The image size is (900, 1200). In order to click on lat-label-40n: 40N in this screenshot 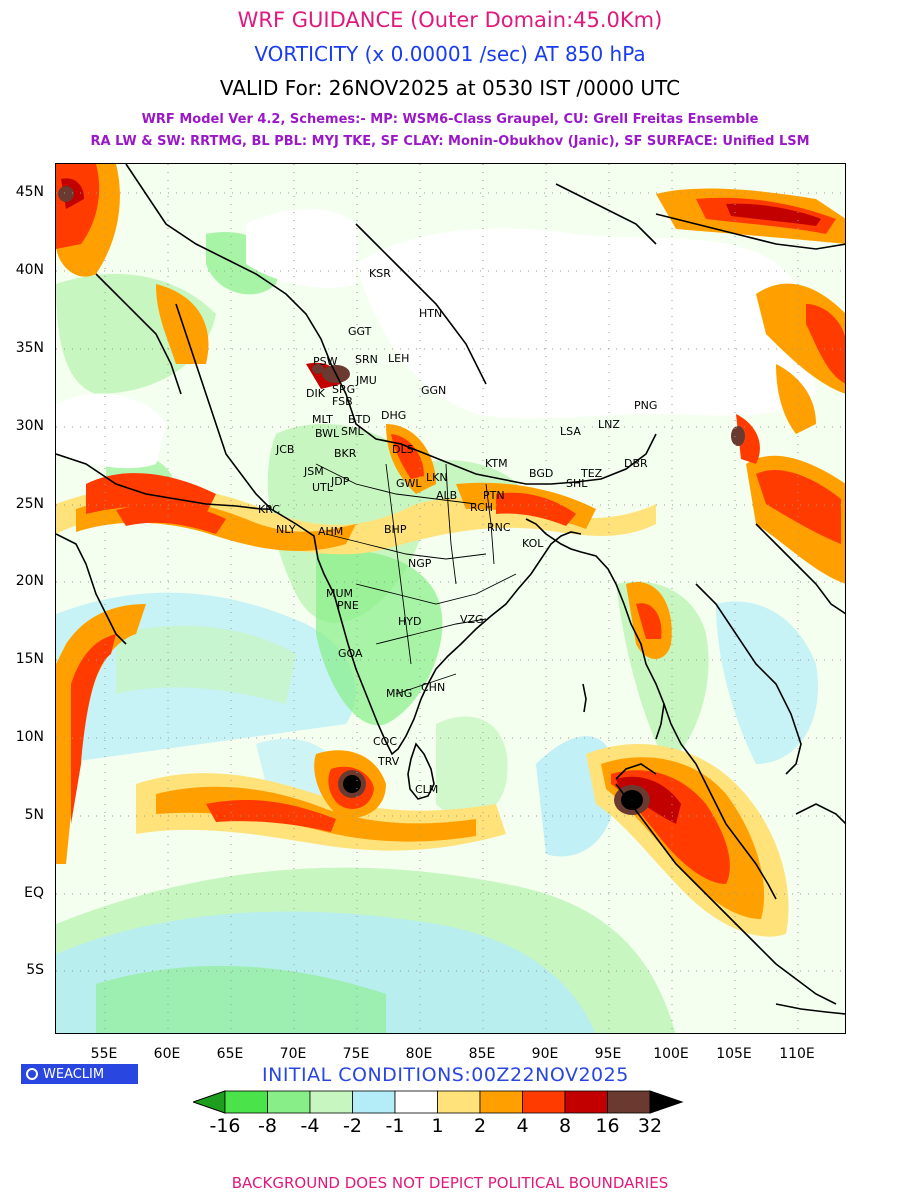, I will do `click(29, 270)`.